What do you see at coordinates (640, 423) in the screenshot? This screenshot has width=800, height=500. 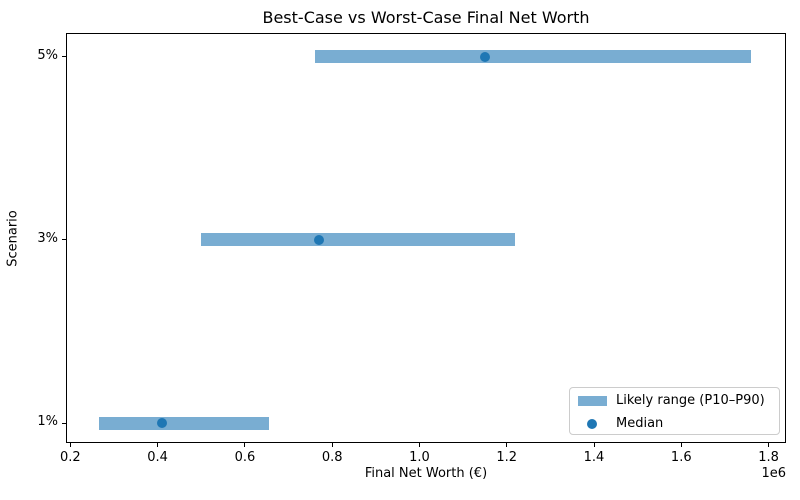 I see `legend-label-median: Median` at bounding box center [640, 423].